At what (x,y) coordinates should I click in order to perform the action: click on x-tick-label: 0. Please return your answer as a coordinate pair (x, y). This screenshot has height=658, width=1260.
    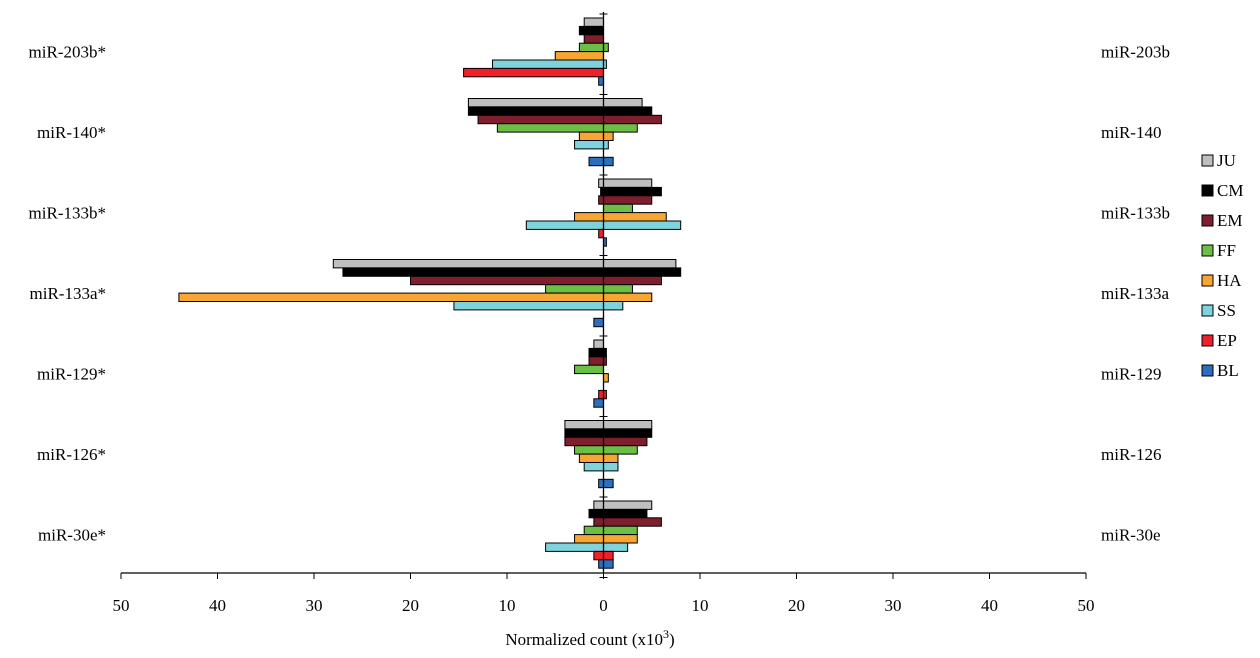
    Looking at the image, I should click on (603, 605).